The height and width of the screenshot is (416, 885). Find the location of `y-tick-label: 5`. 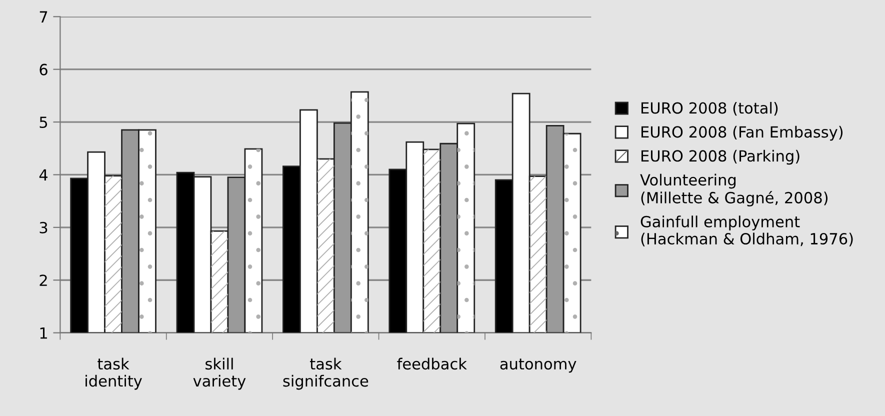

y-tick-label: 5 is located at coordinates (44, 122).